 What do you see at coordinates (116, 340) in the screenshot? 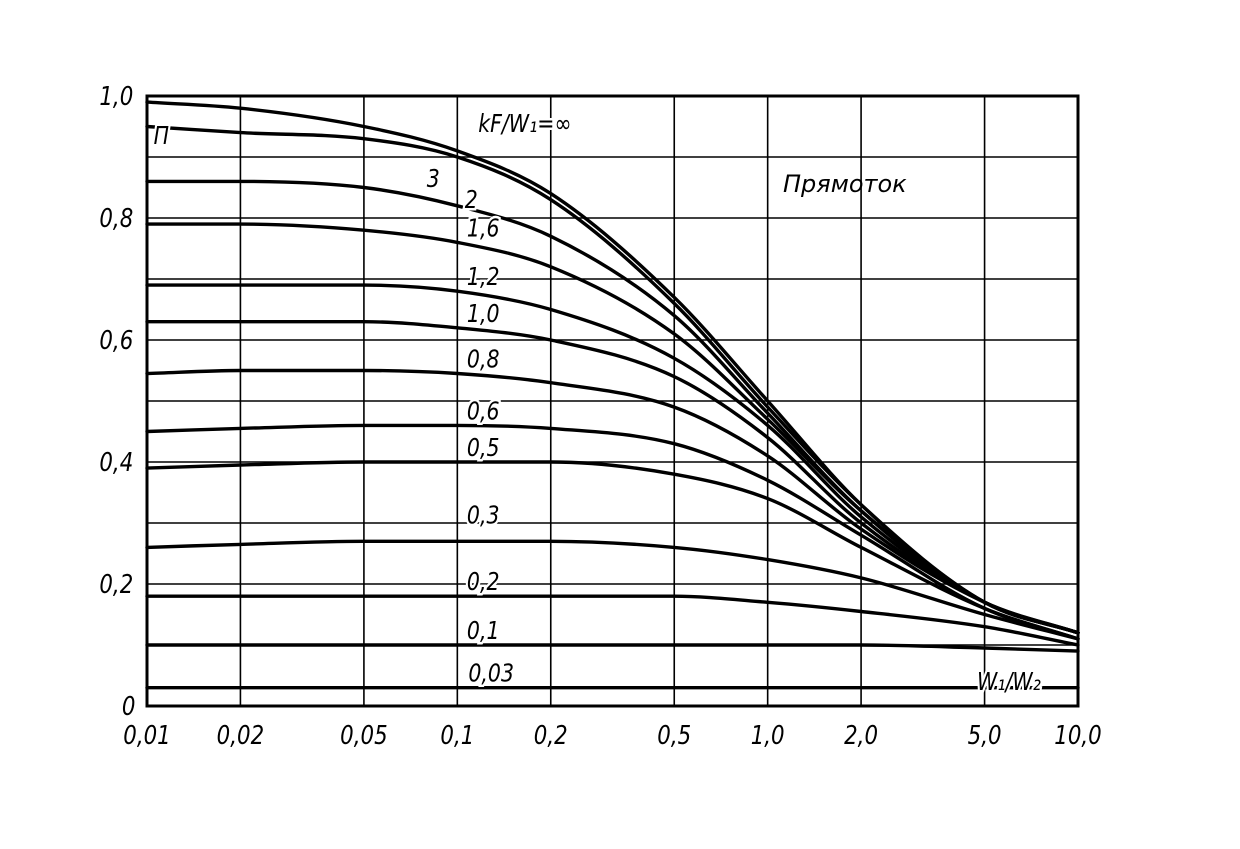
I see `y-tick-label: 0,6` at bounding box center [116, 340].